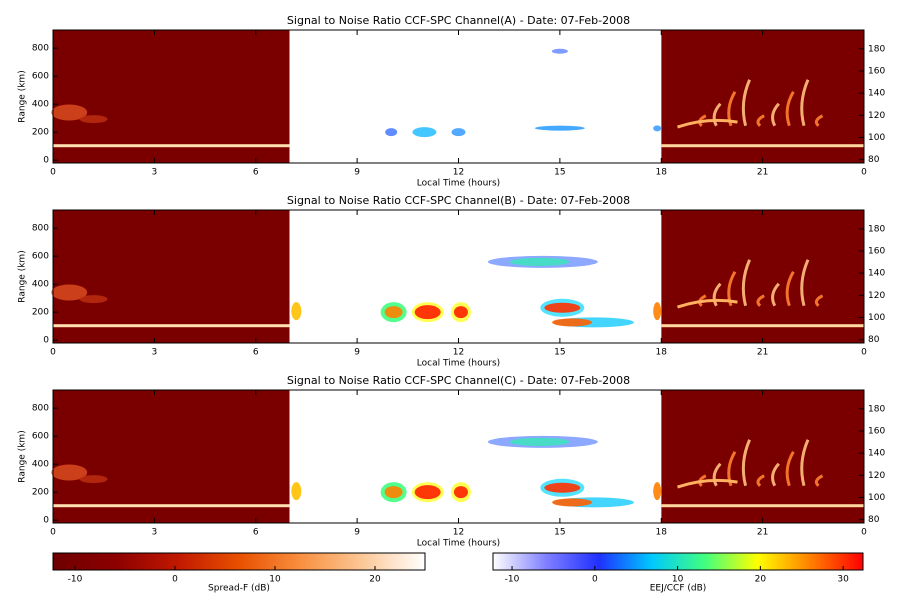  I want to click on colorbar, so click(239, 561).